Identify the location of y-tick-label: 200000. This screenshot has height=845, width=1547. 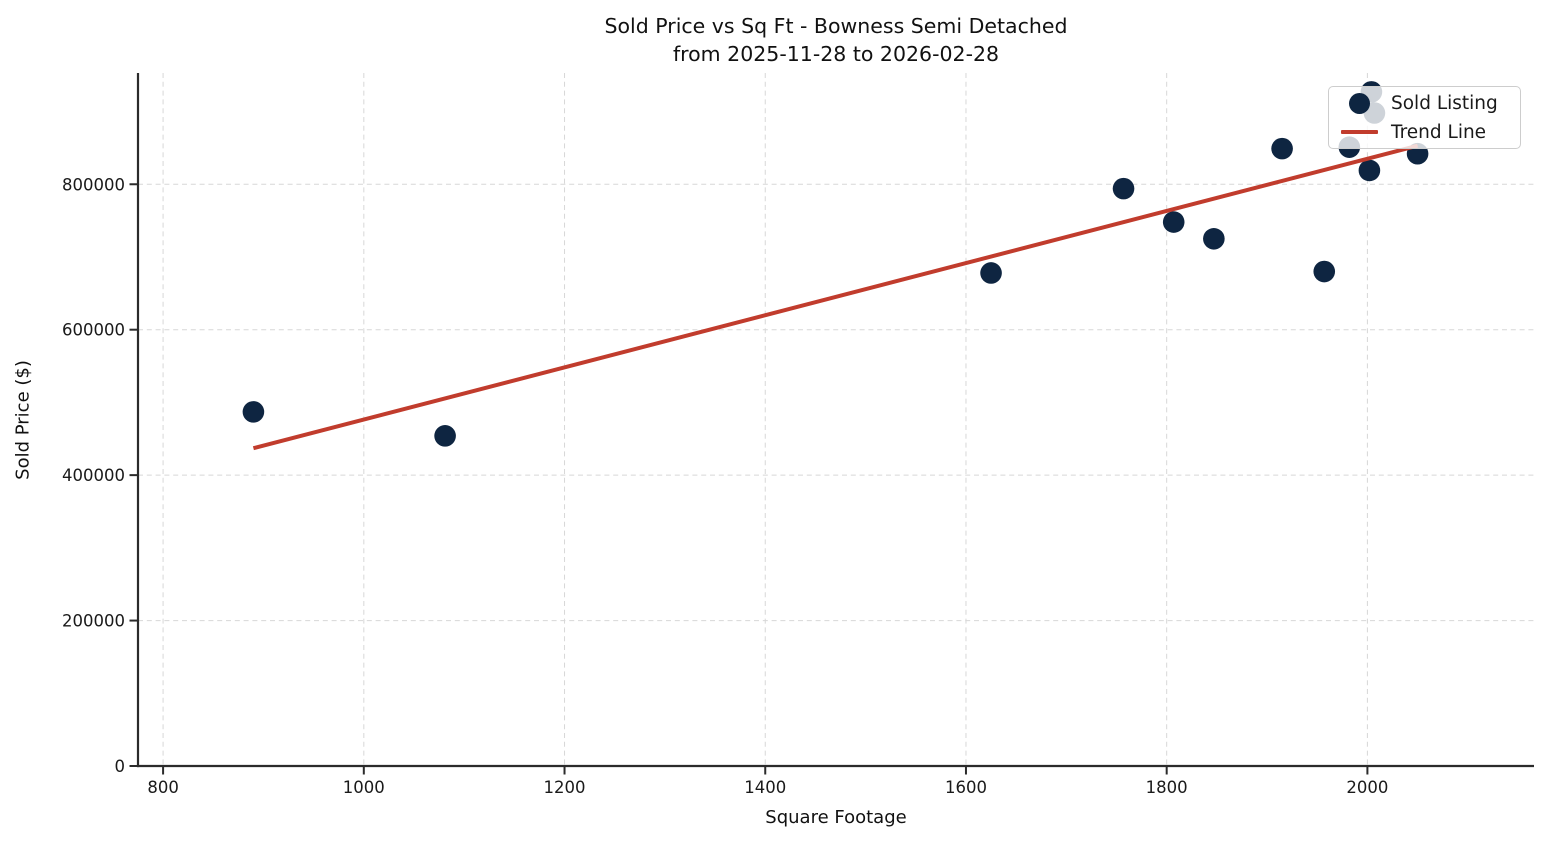
(93, 621).